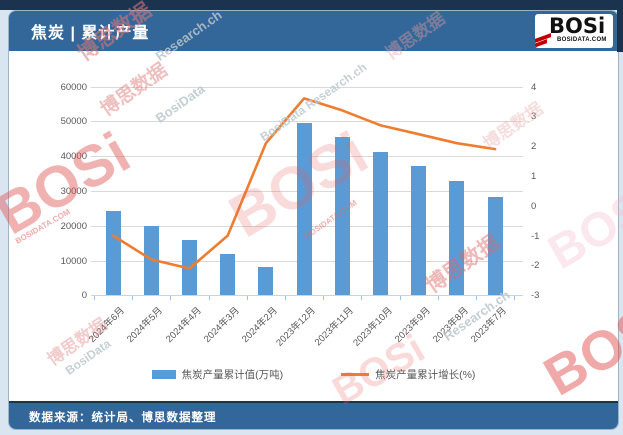  What do you see at coordinates (372, 327) in the screenshot?
I see `x-axis-category-label: 2023年10月` at bounding box center [372, 327].